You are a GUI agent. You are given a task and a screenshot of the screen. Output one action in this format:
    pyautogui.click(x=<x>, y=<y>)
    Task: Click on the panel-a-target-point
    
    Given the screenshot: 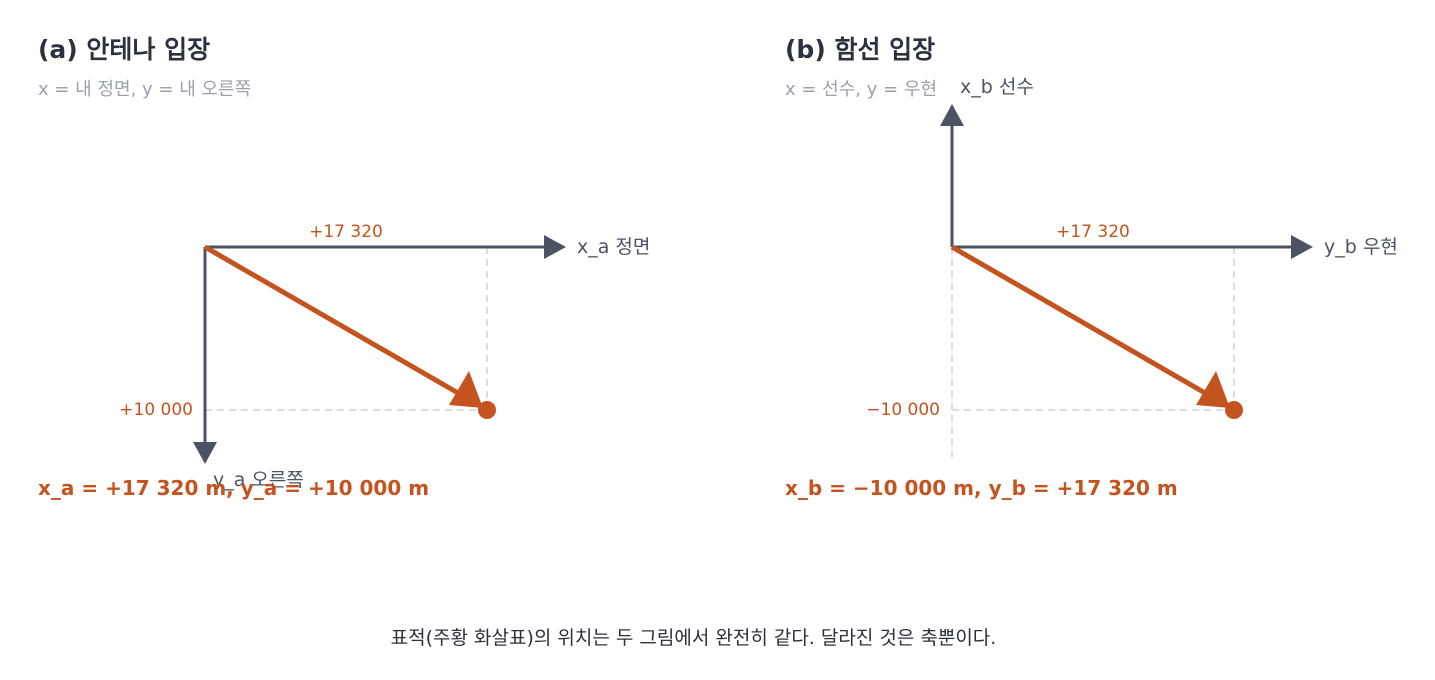 What is the action you would take?
    pyautogui.click(x=487, y=410)
    